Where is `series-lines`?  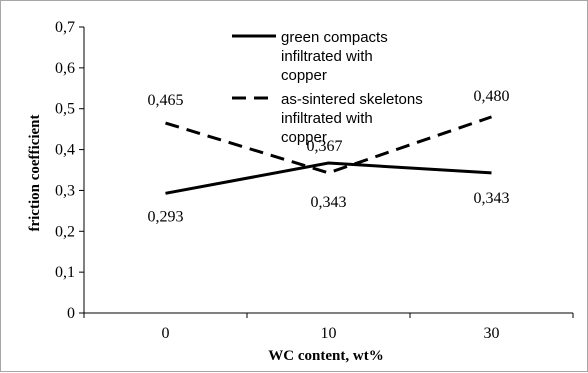
series-lines is located at coordinates (328, 155).